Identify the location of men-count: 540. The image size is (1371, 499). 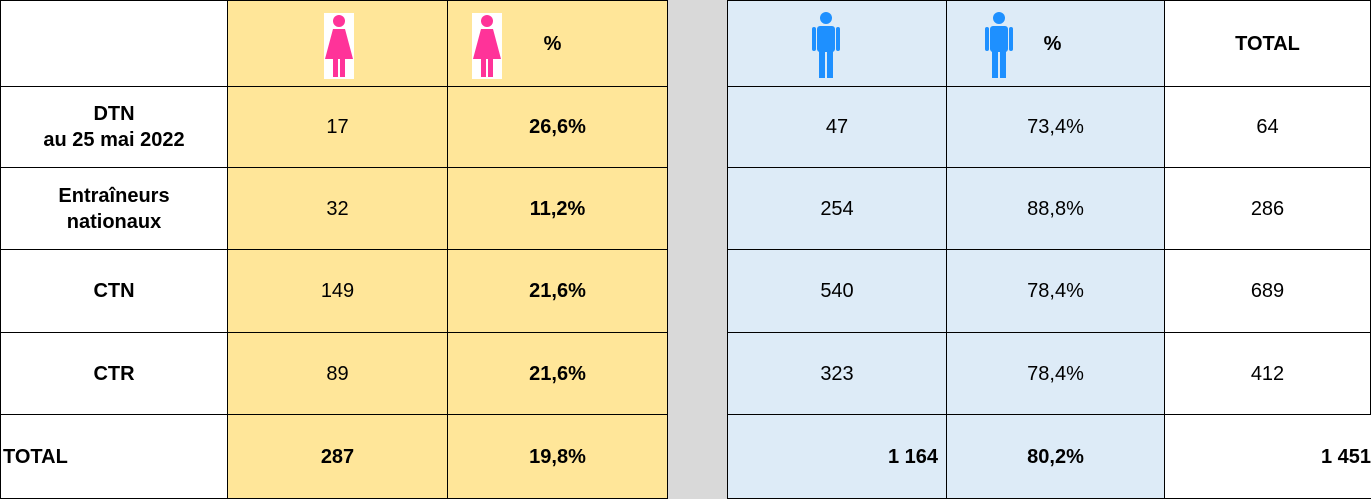
(837, 291).